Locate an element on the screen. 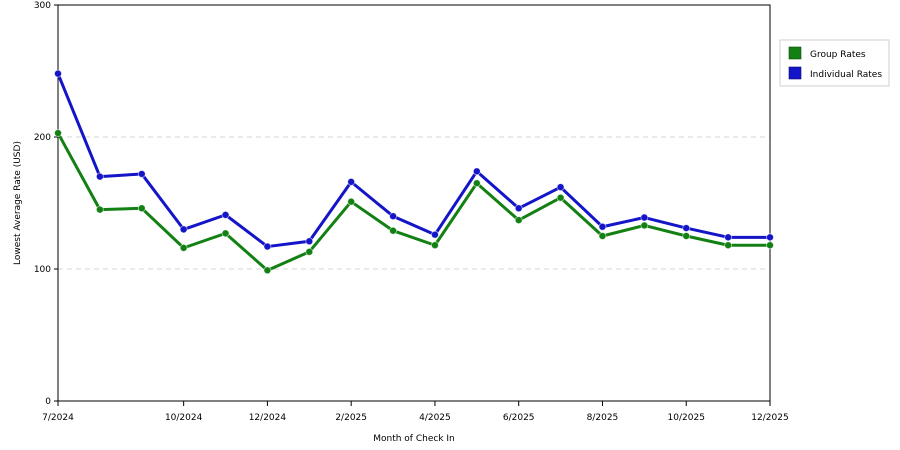 This screenshot has height=450, width=900. x-tick-label-12/2025: 12/2025 is located at coordinates (769, 418).